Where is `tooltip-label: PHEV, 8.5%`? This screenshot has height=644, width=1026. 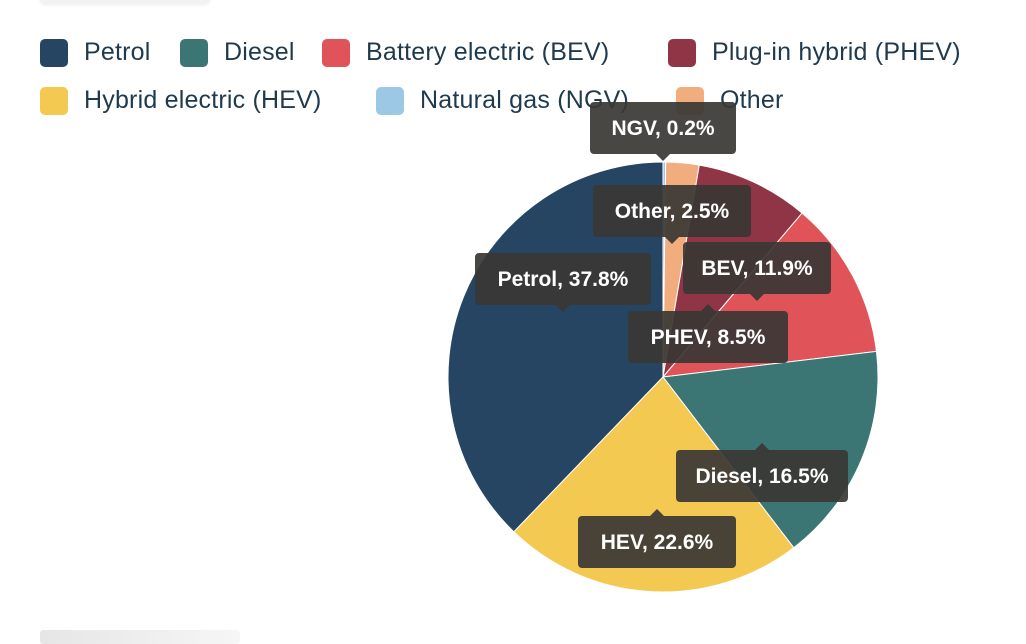 tooltip-label: PHEV, 8.5% is located at coordinates (708, 337).